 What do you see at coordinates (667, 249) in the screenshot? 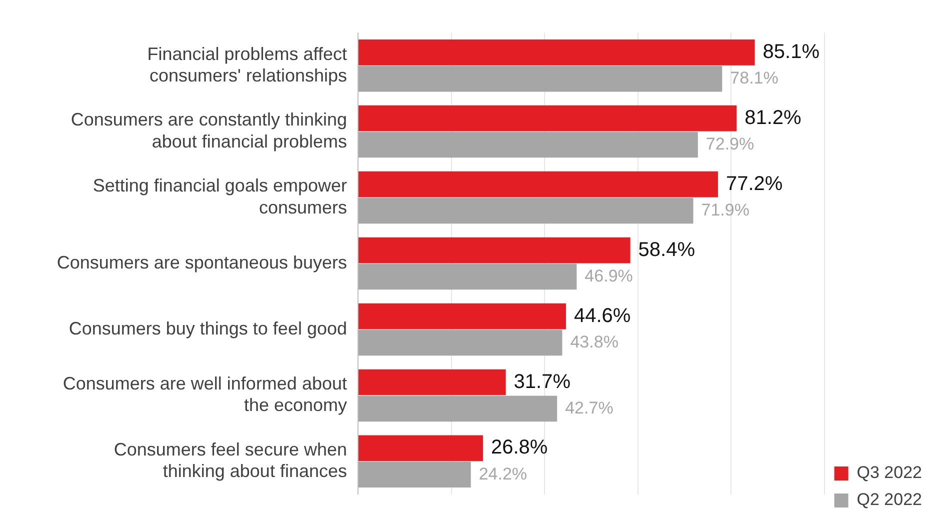
I see `data-label: 58.4%` at bounding box center [667, 249].